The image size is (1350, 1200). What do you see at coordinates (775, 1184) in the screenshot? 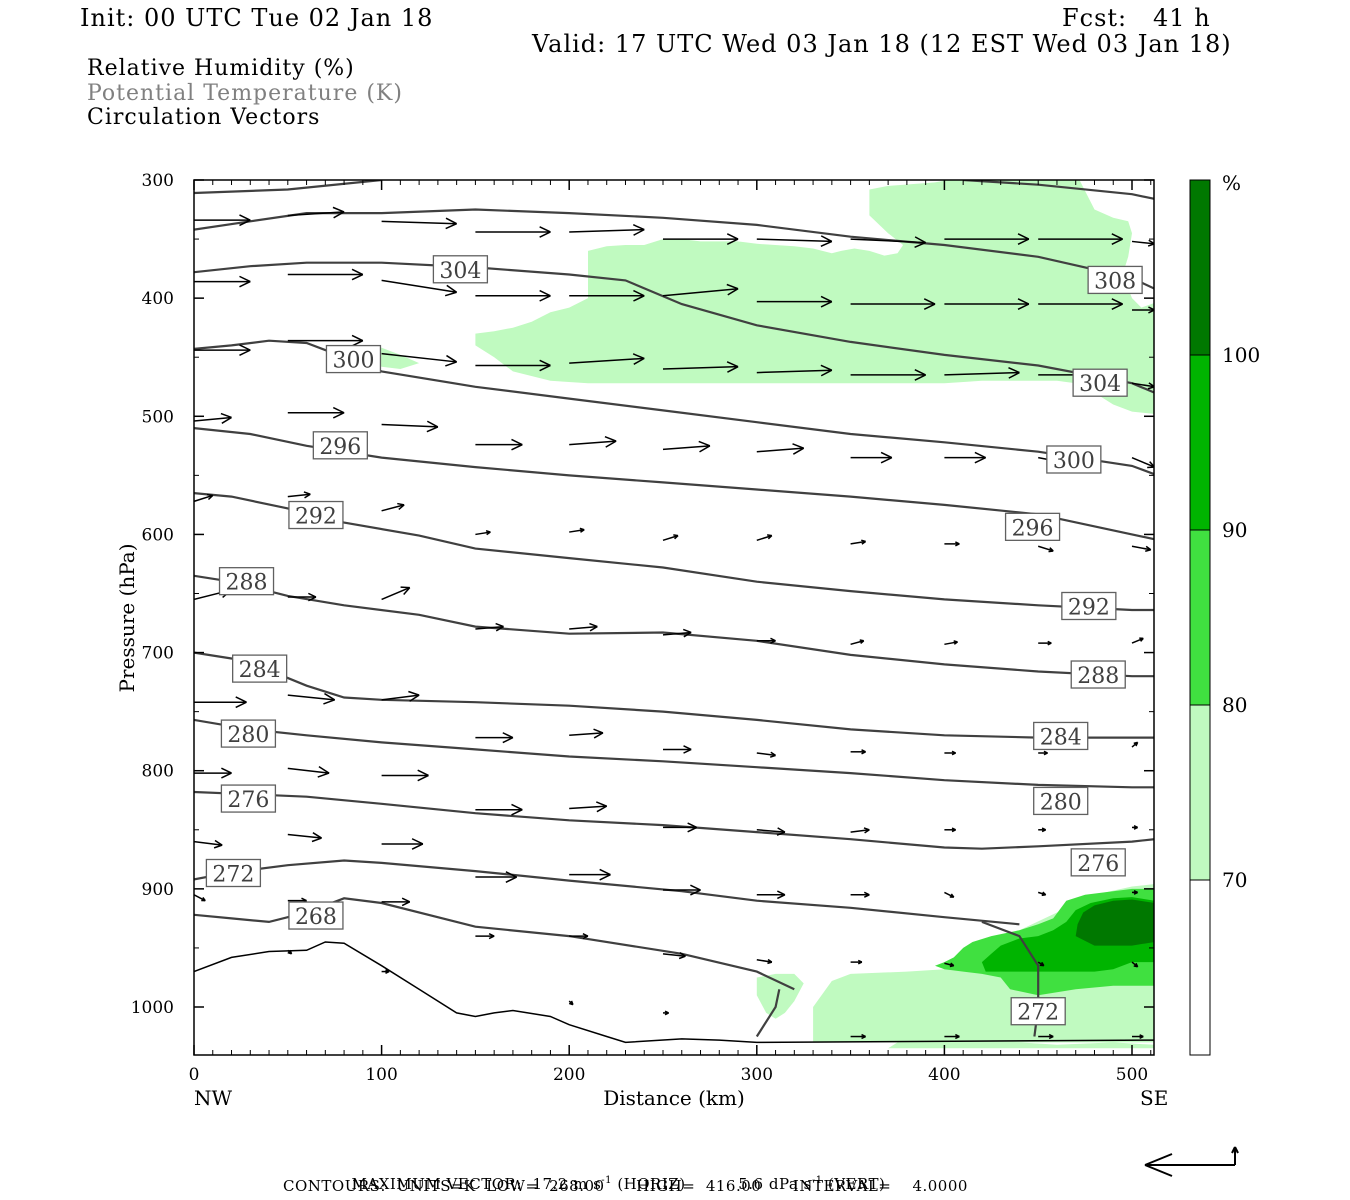
I see `max-vert-value: 5.6 dPa s` at bounding box center [775, 1184].